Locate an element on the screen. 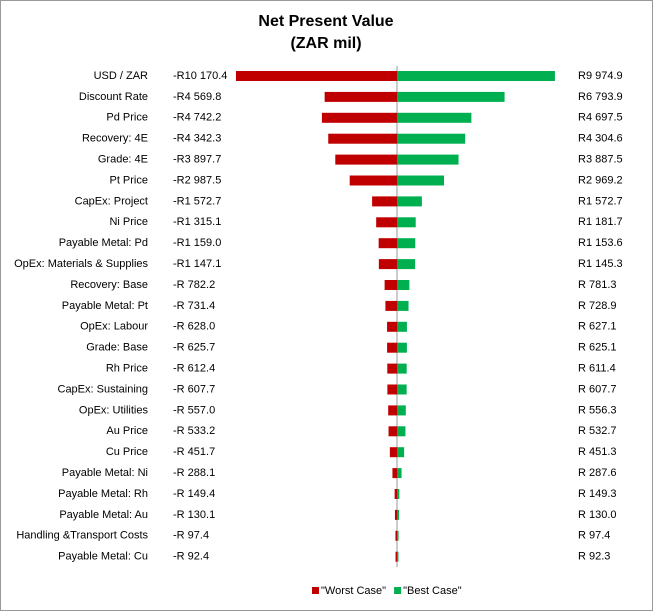 The image size is (653, 611). chart-title: Net Present Value is located at coordinates (325, 21).